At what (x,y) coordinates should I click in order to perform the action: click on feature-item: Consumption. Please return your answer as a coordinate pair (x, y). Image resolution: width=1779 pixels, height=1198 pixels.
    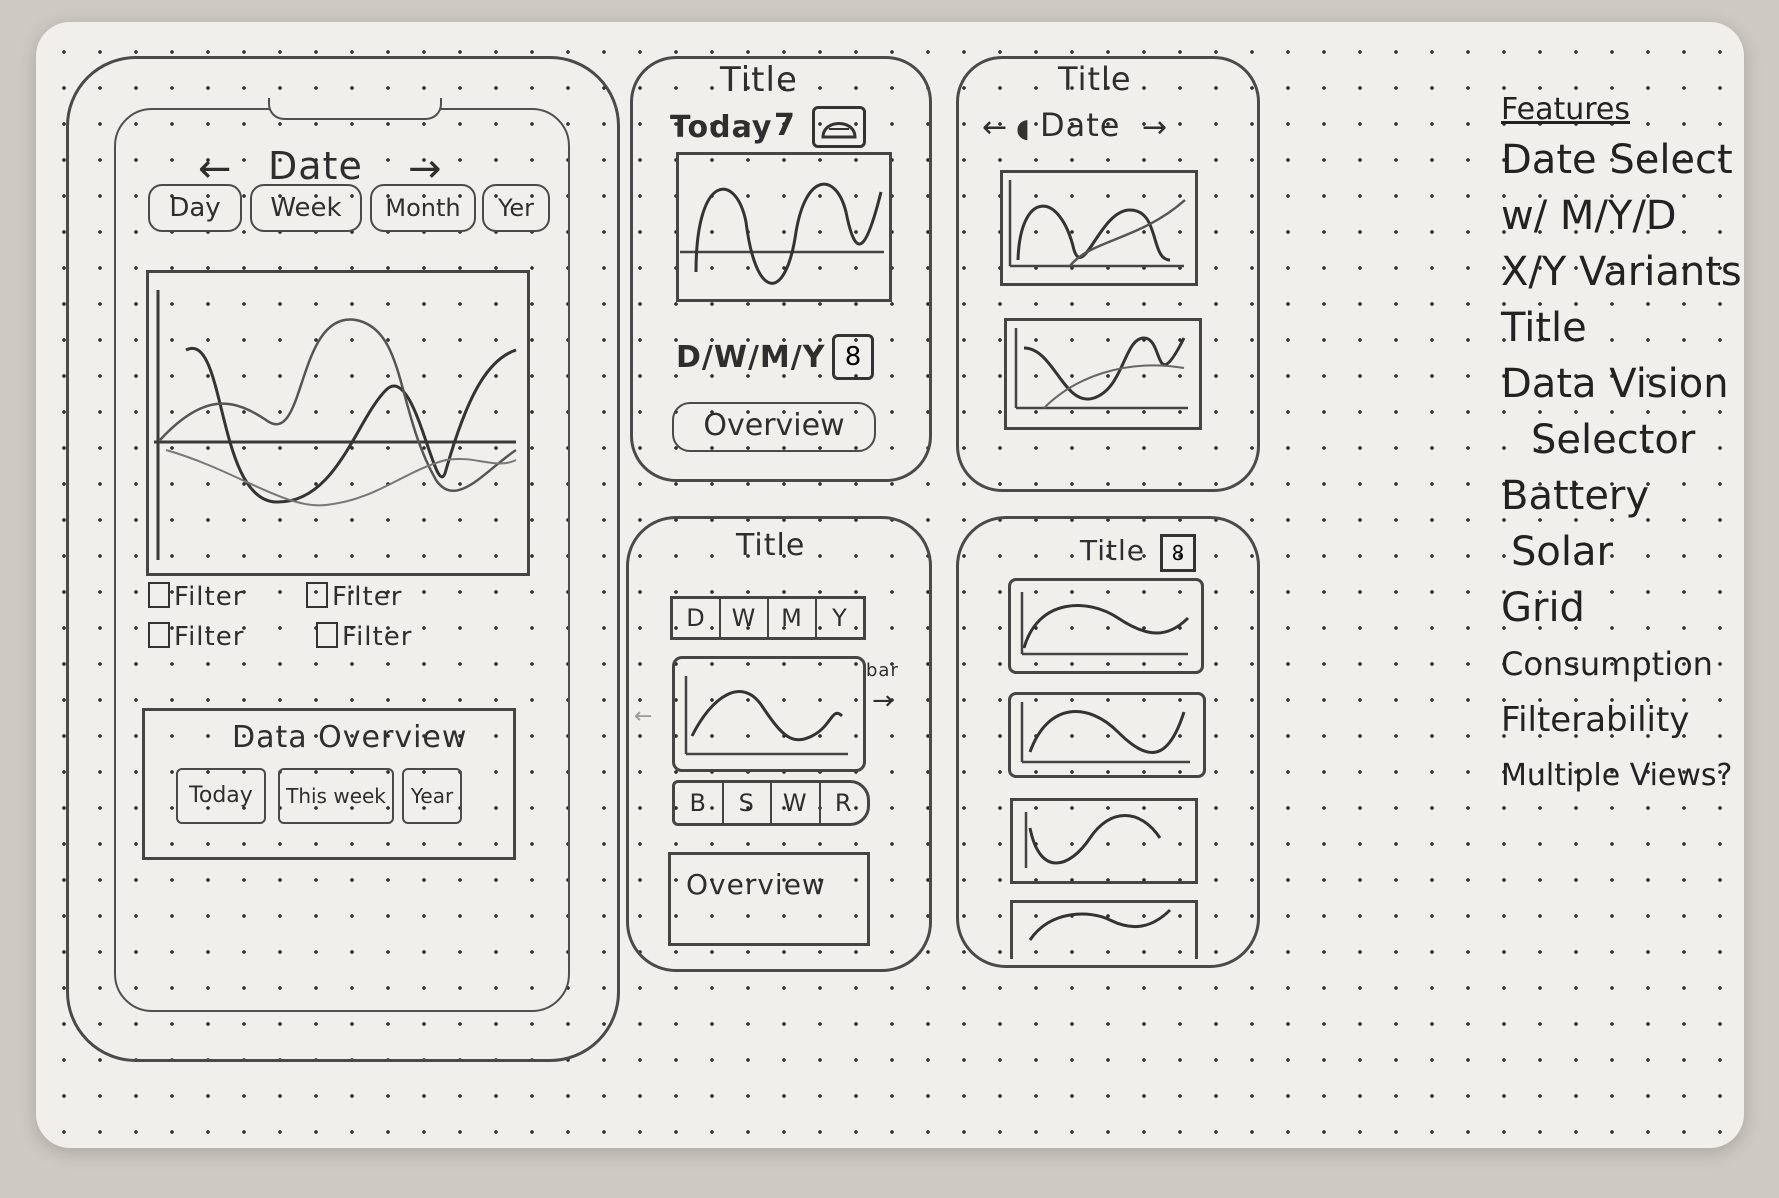
    Looking at the image, I should click on (1607, 664).